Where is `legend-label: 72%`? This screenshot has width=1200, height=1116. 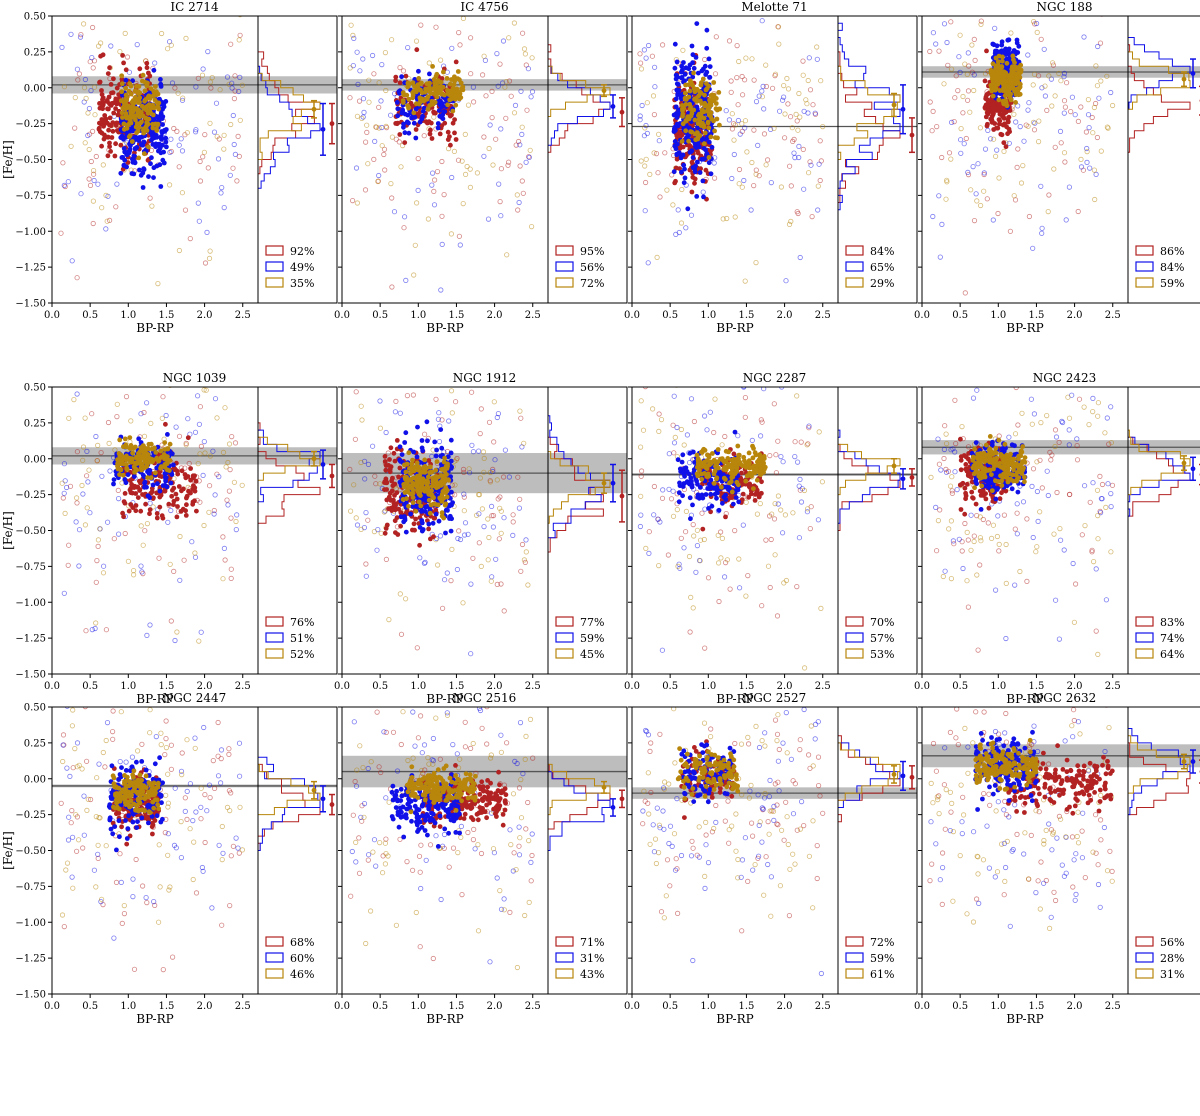 legend-label: 72% is located at coordinates (592, 283).